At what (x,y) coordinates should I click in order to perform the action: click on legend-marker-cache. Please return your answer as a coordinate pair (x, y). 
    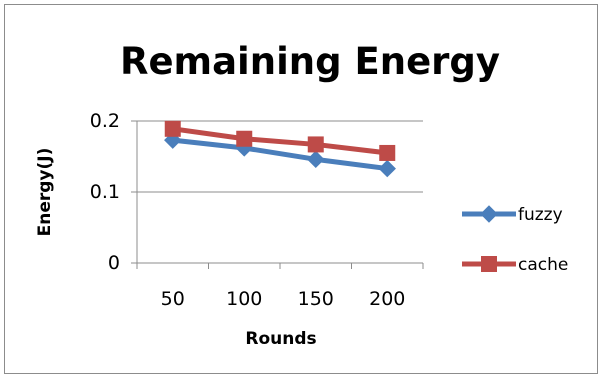
    Looking at the image, I should click on (489, 264).